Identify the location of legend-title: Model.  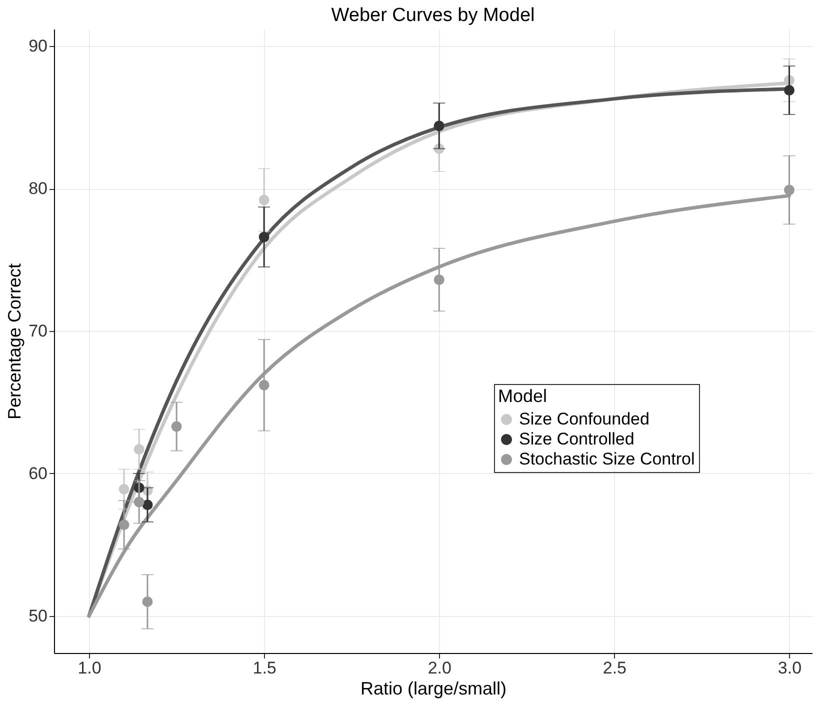
(523, 396).